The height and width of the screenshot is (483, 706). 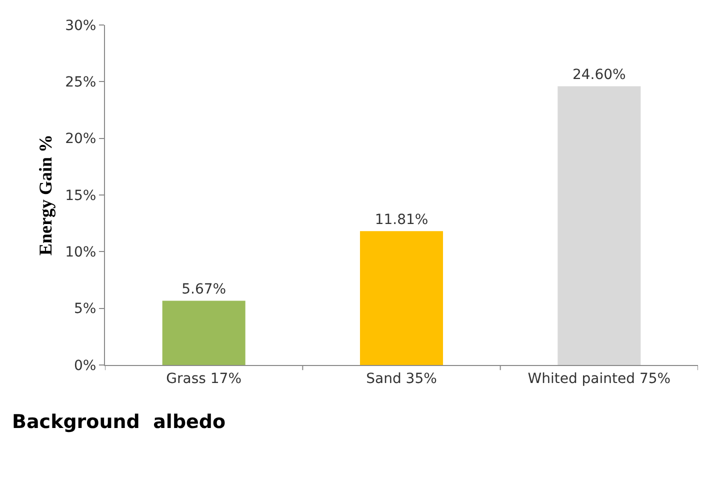 What do you see at coordinates (401, 220) in the screenshot?
I see `data-label: 11.81%` at bounding box center [401, 220].